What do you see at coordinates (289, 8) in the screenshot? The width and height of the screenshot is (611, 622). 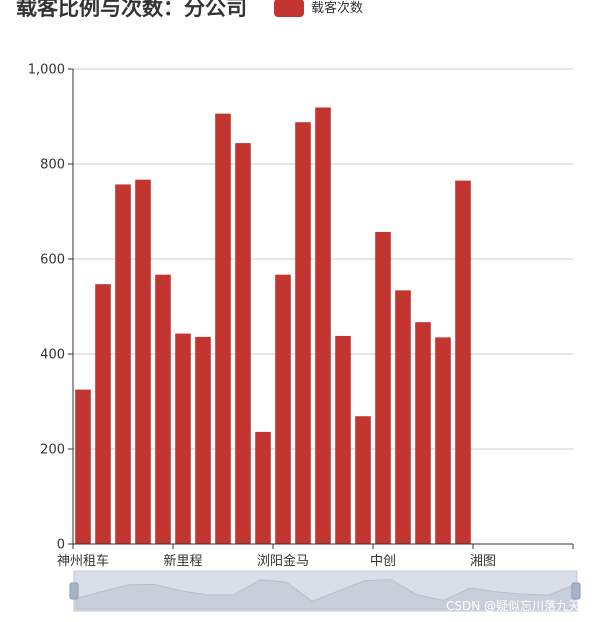 I see `legend-swatch` at bounding box center [289, 8].